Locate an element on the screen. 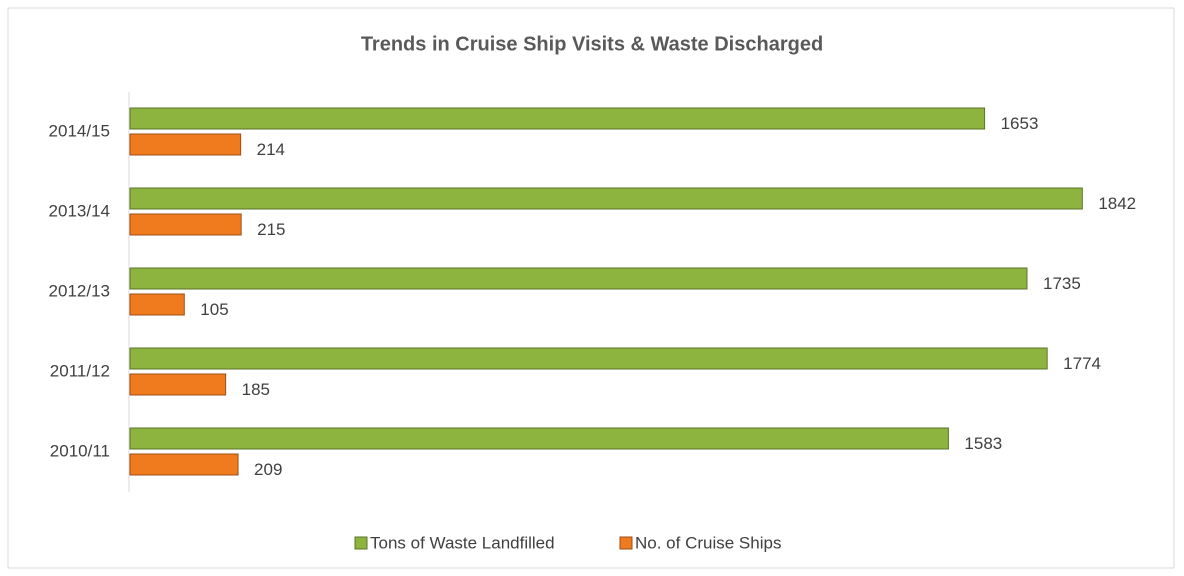 Image resolution: width=1184 pixels, height=576 pixels. data-label: 1842 is located at coordinates (1117, 203).